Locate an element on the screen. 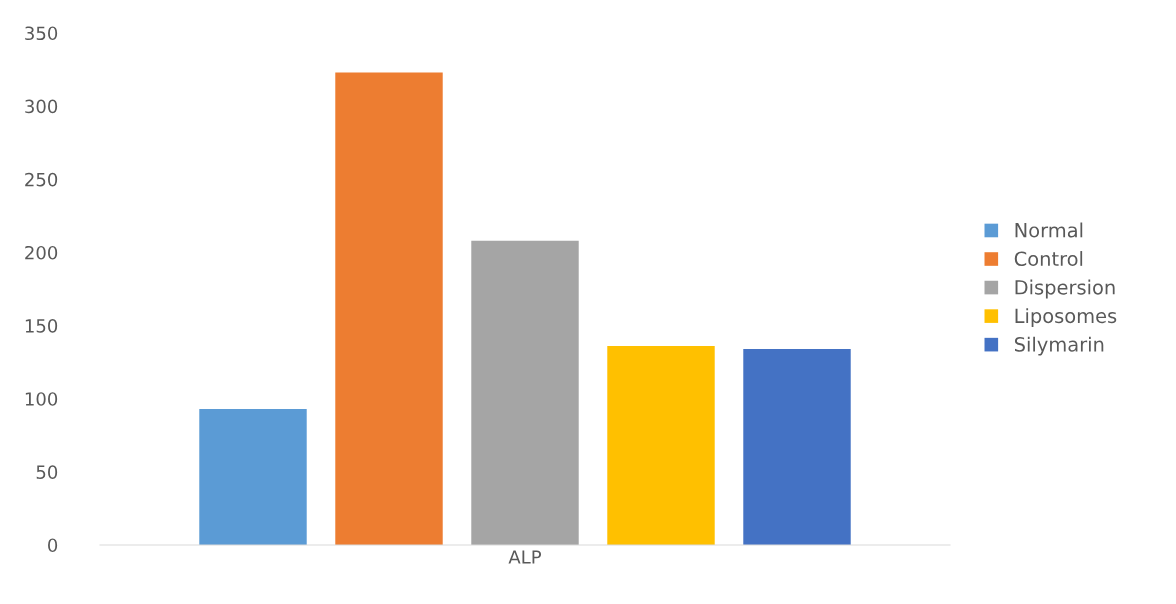 The height and width of the screenshot is (604, 1176). legend-label: Dispersion is located at coordinates (1065, 289).